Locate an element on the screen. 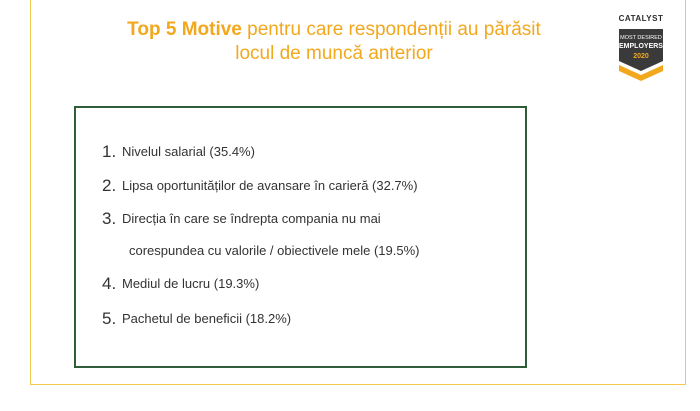 The width and height of the screenshot is (700, 411). badge-brand: CATALYST is located at coordinates (641, 18).